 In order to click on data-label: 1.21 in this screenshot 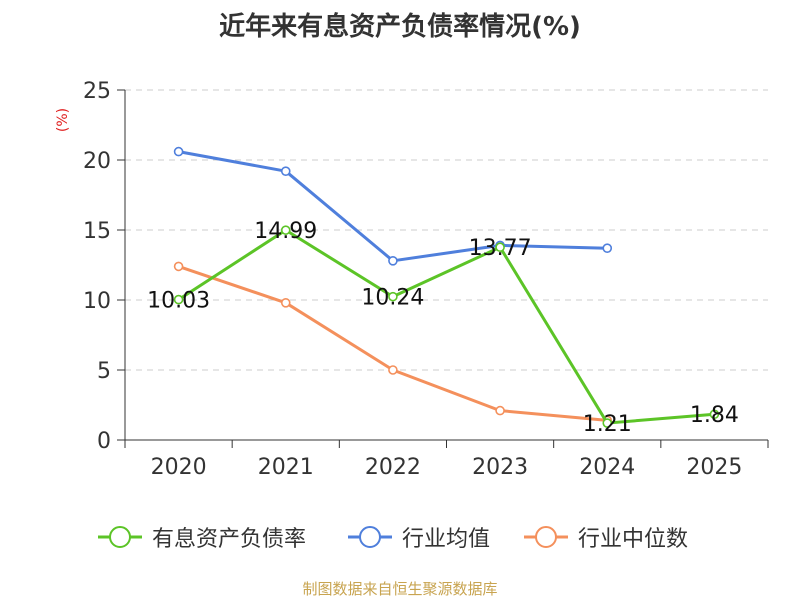, I will do `click(607, 424)`.